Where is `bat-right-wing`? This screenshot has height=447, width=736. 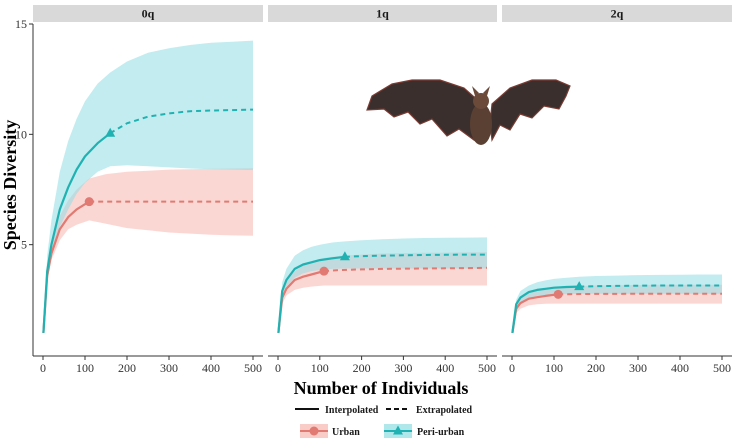
bat-right-wing is located at coordinates (530, 110).